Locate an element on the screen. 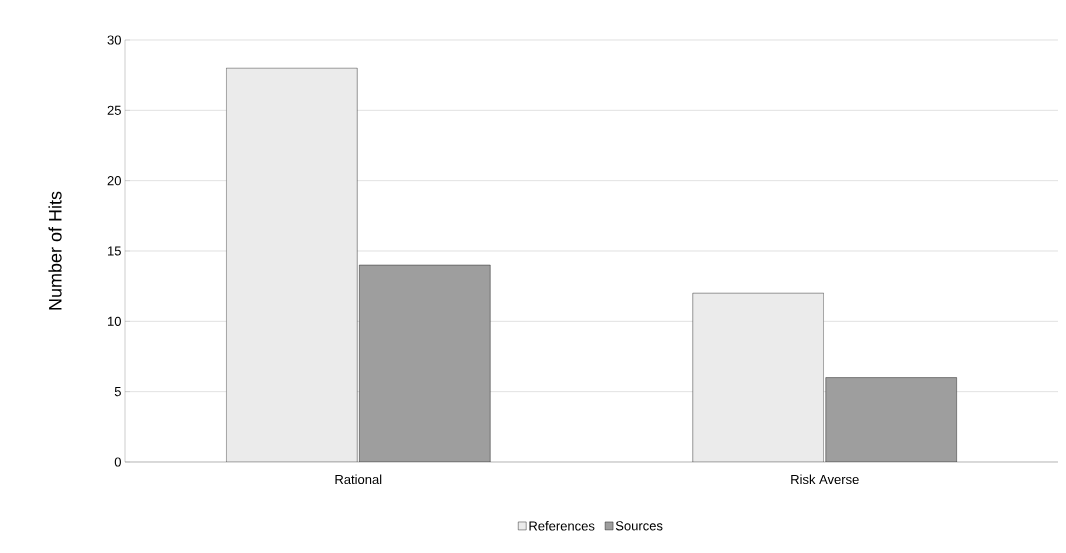 The height and width of the screenshot is (553, 1066). y-tick-label: 30 is located at coordinates (114, 40).